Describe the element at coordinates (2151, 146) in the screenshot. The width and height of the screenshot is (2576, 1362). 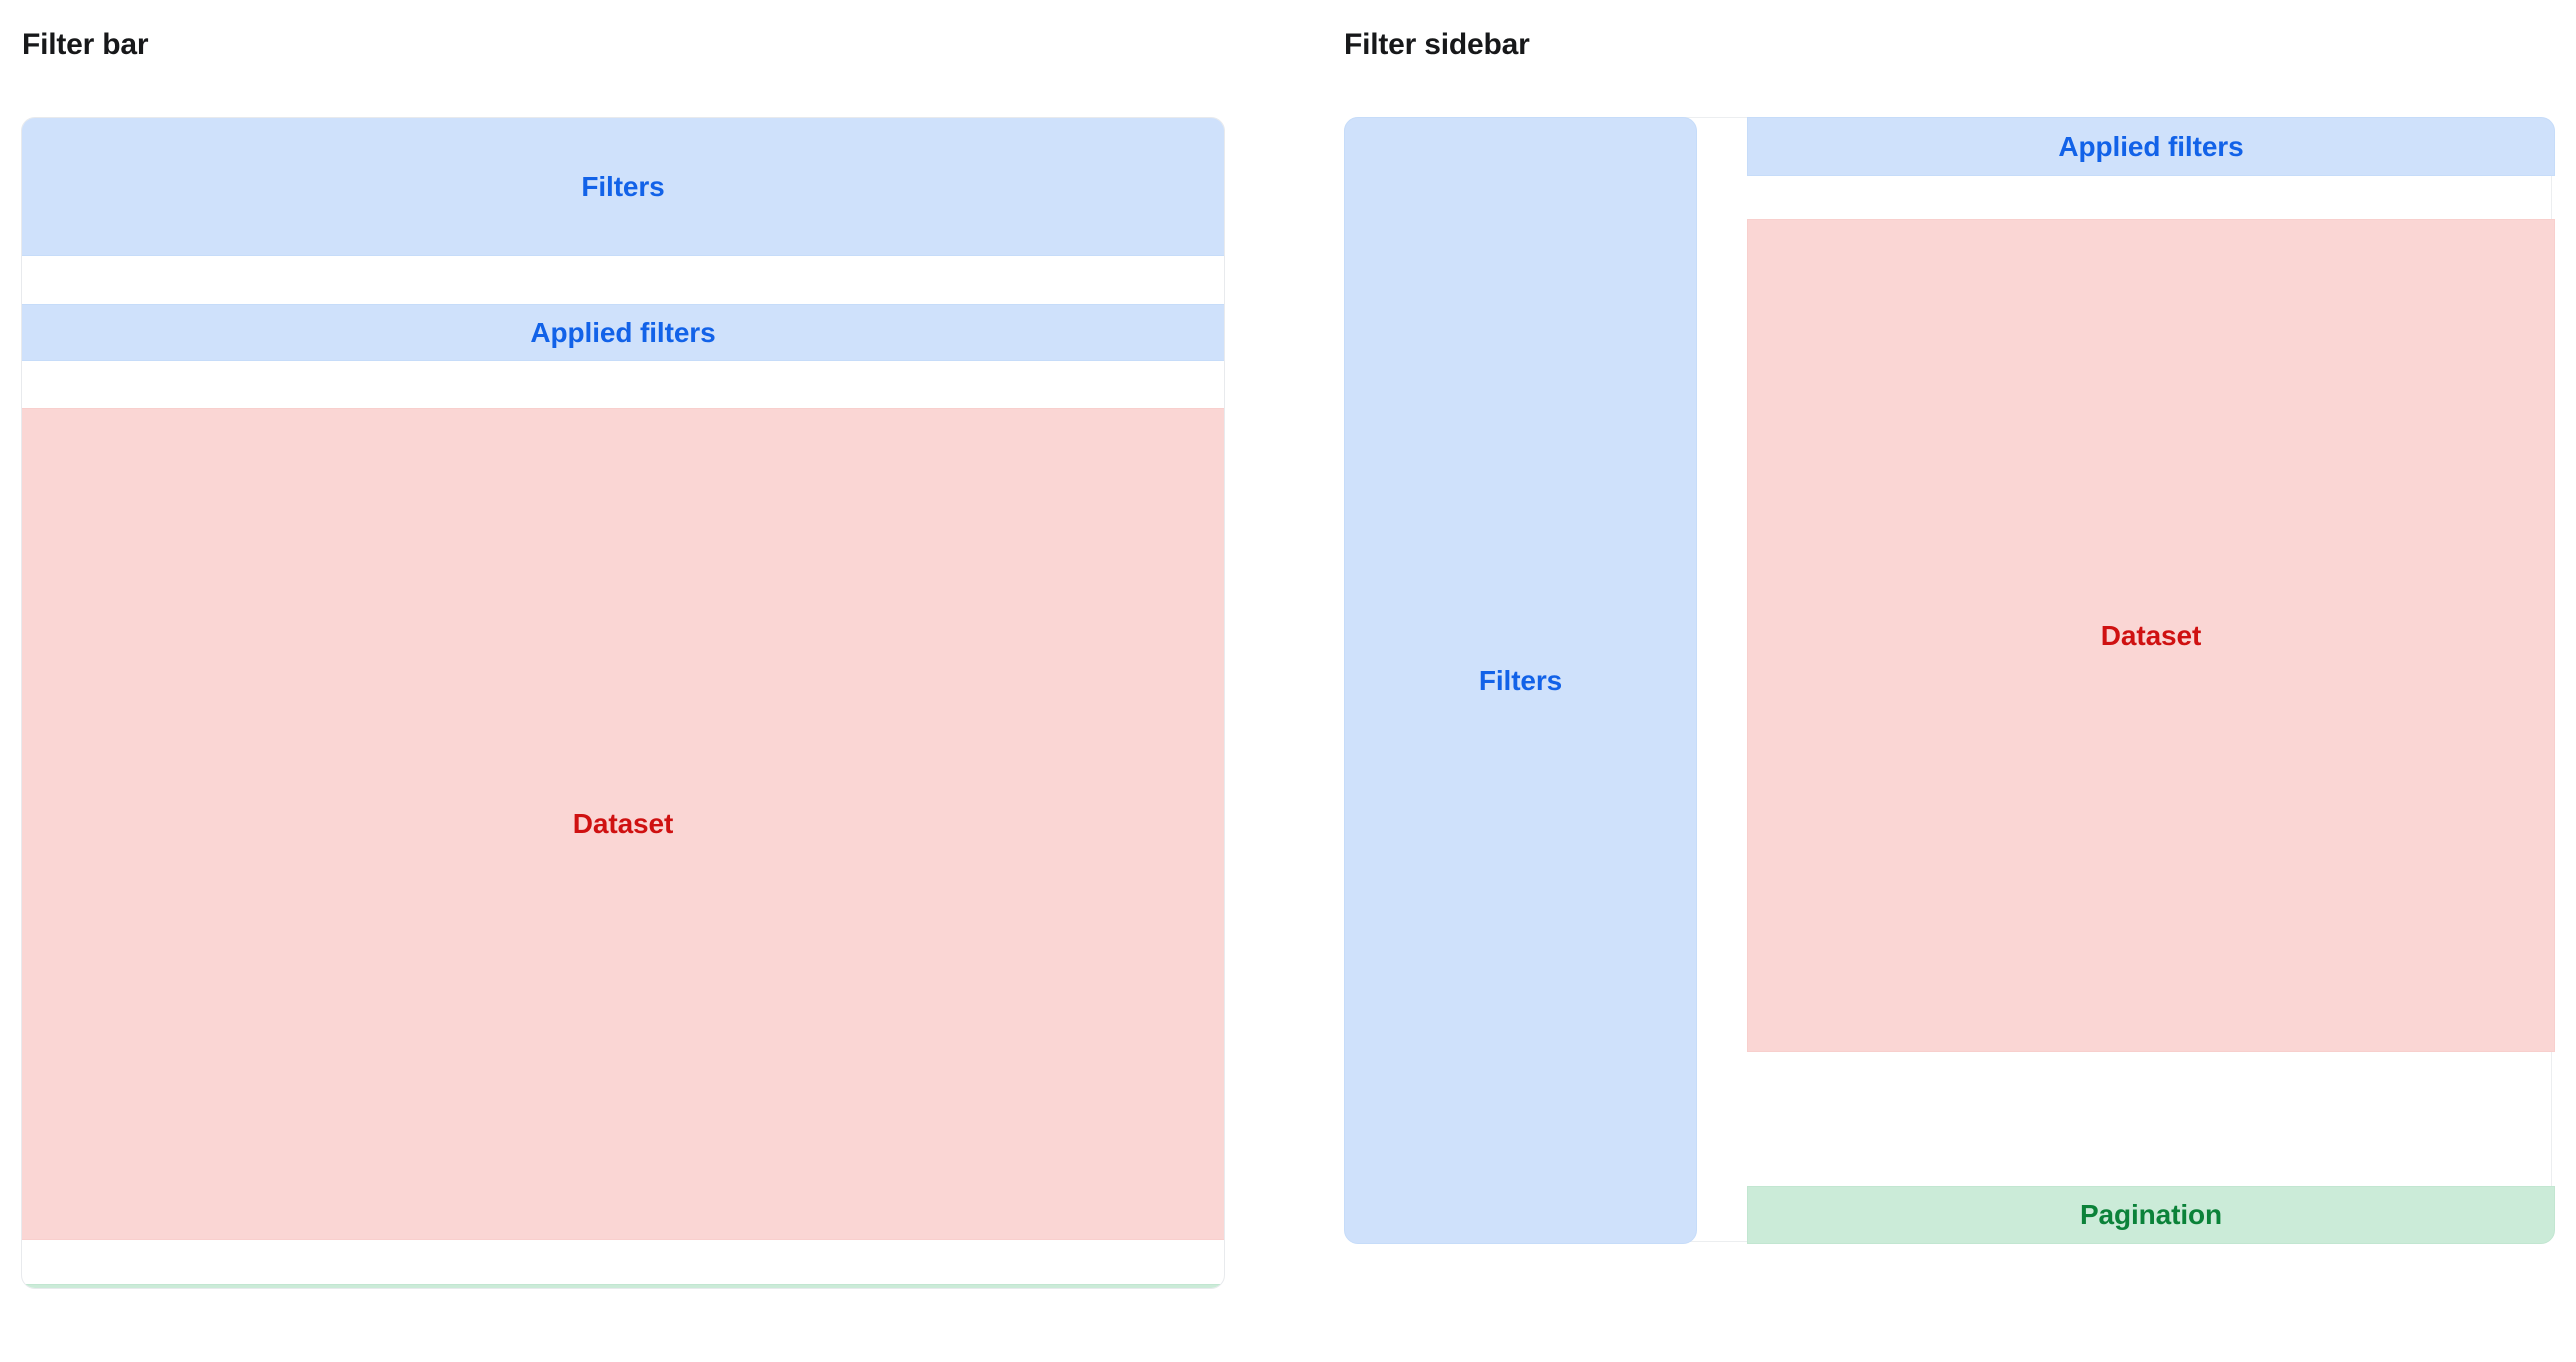
I see `filter-sidebar-applied-filters-region: Applied filters` at that location.